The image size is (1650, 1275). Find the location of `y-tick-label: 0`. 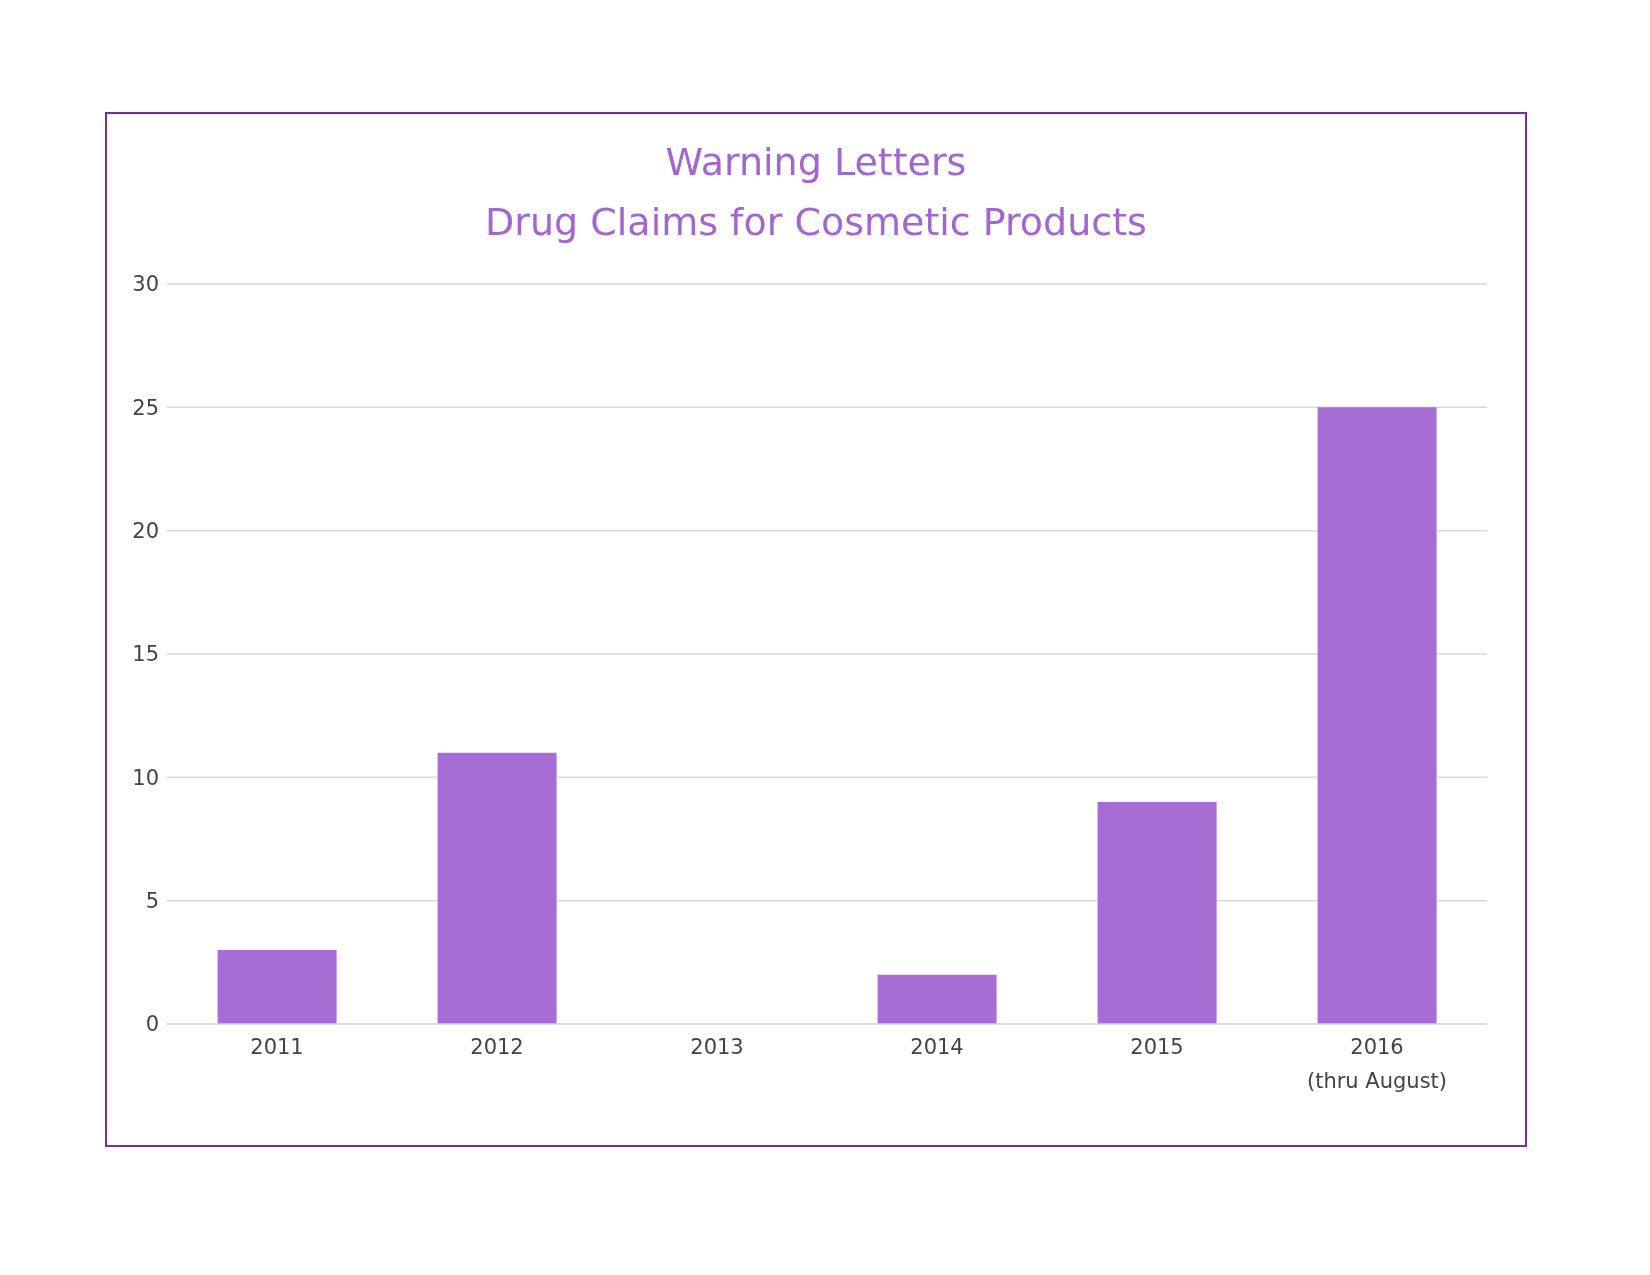

y-tick-label: 0 is located at coordinates (152, 1024).